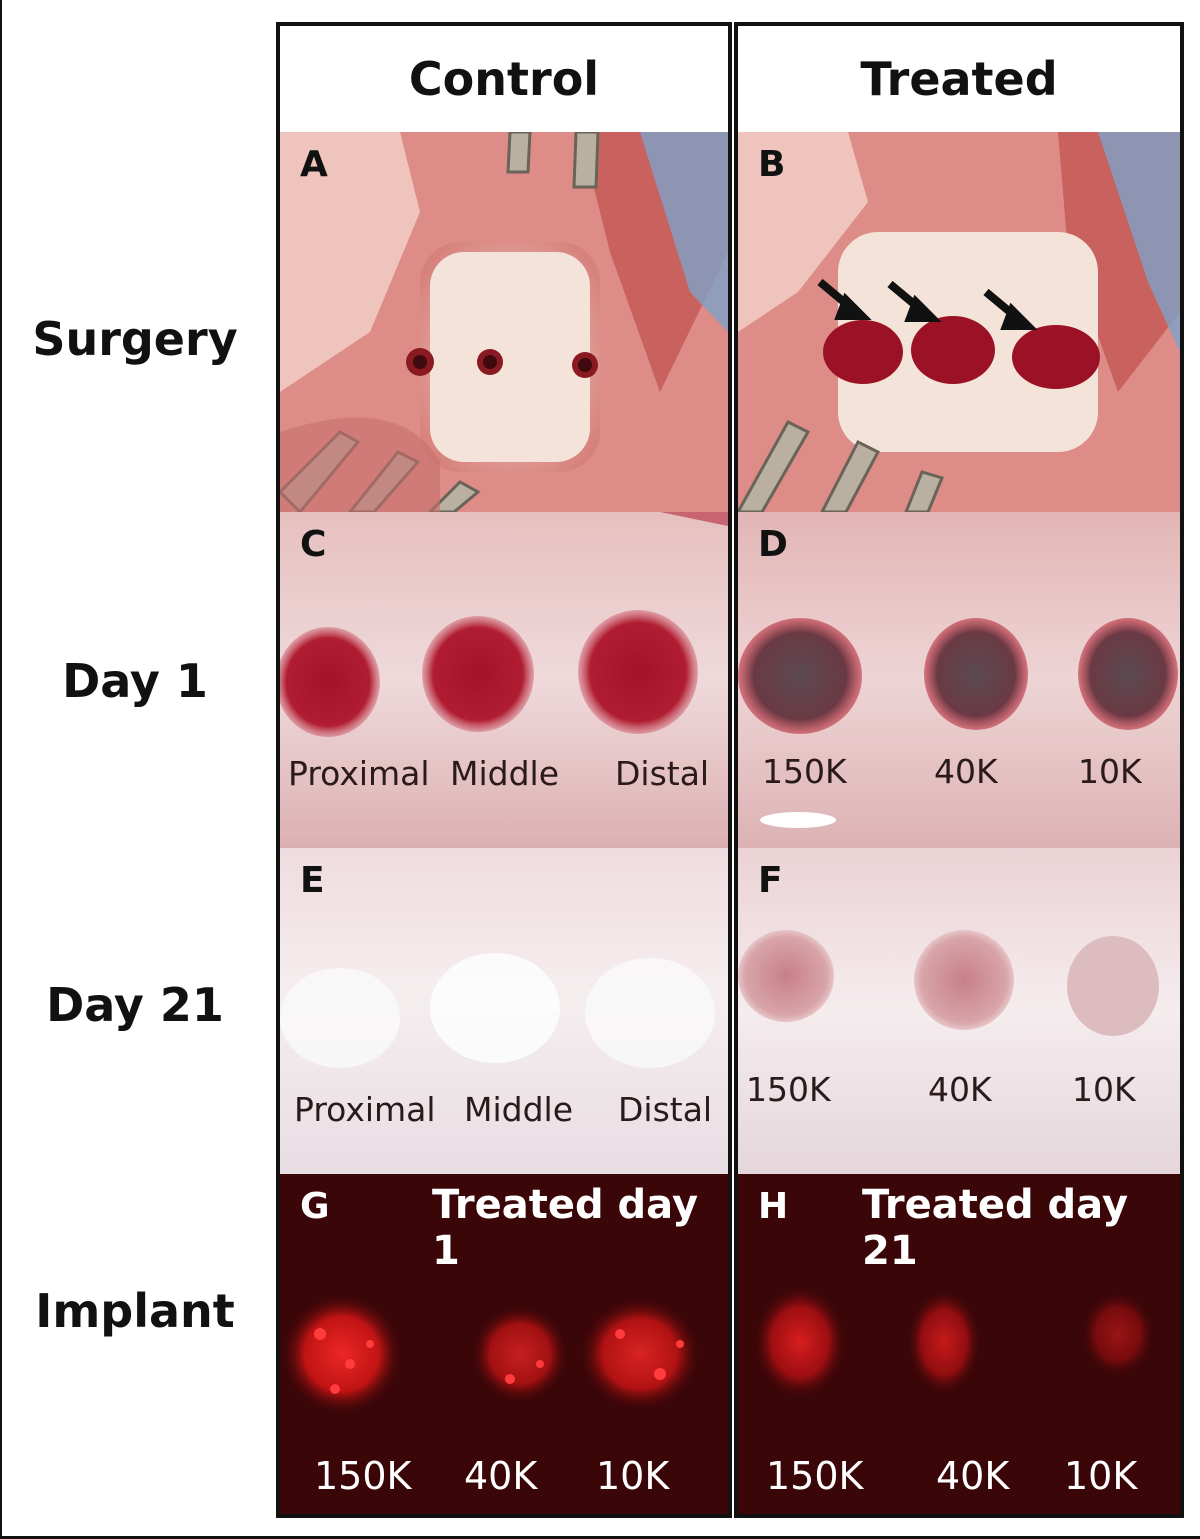 The width and height of the screenshot is (1200, 1539). What do you see at coordinates (135, 339) in the screenshot?
I see `row-label-surgery: Surgery` at bounding box center [135, 339].